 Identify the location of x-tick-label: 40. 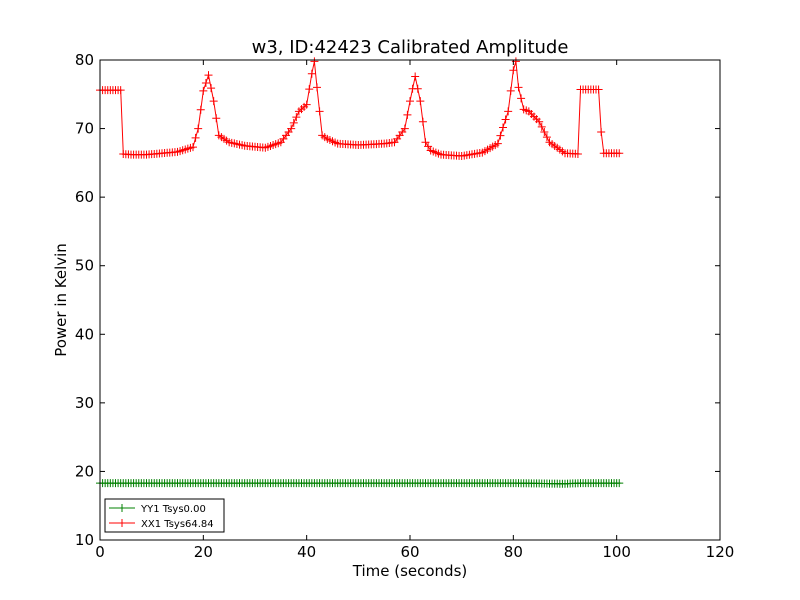
(306, 552).